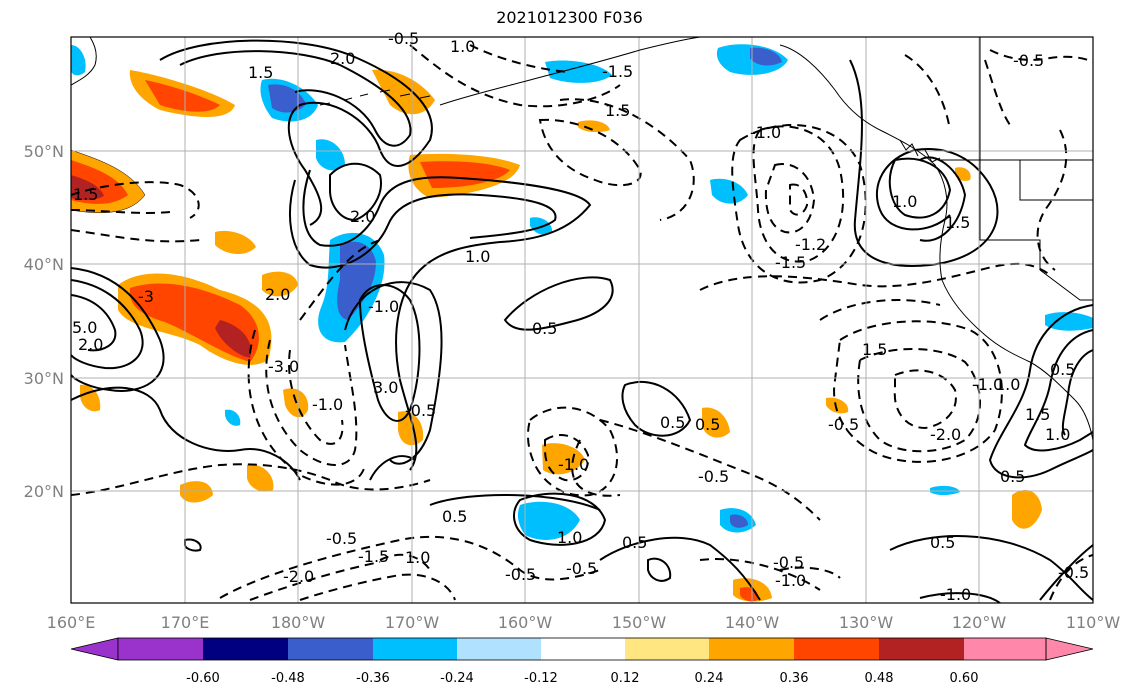 The image size is (1139, 698). I want to click on x-tick-label: 170°W, so click(412, 622).